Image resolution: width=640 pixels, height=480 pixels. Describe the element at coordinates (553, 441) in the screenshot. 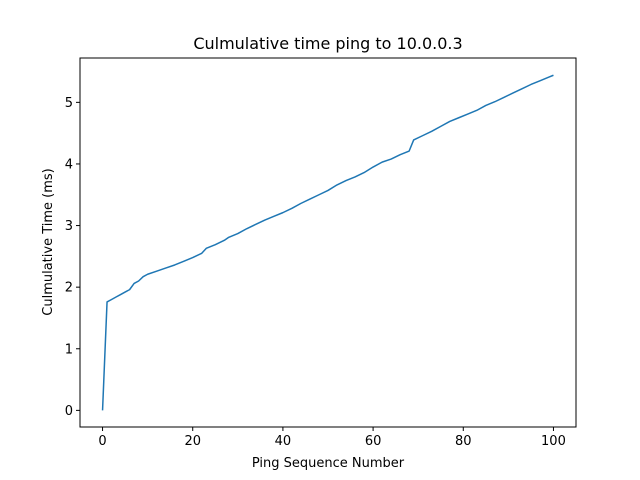

I see `x-tick-label: 100` at that location.